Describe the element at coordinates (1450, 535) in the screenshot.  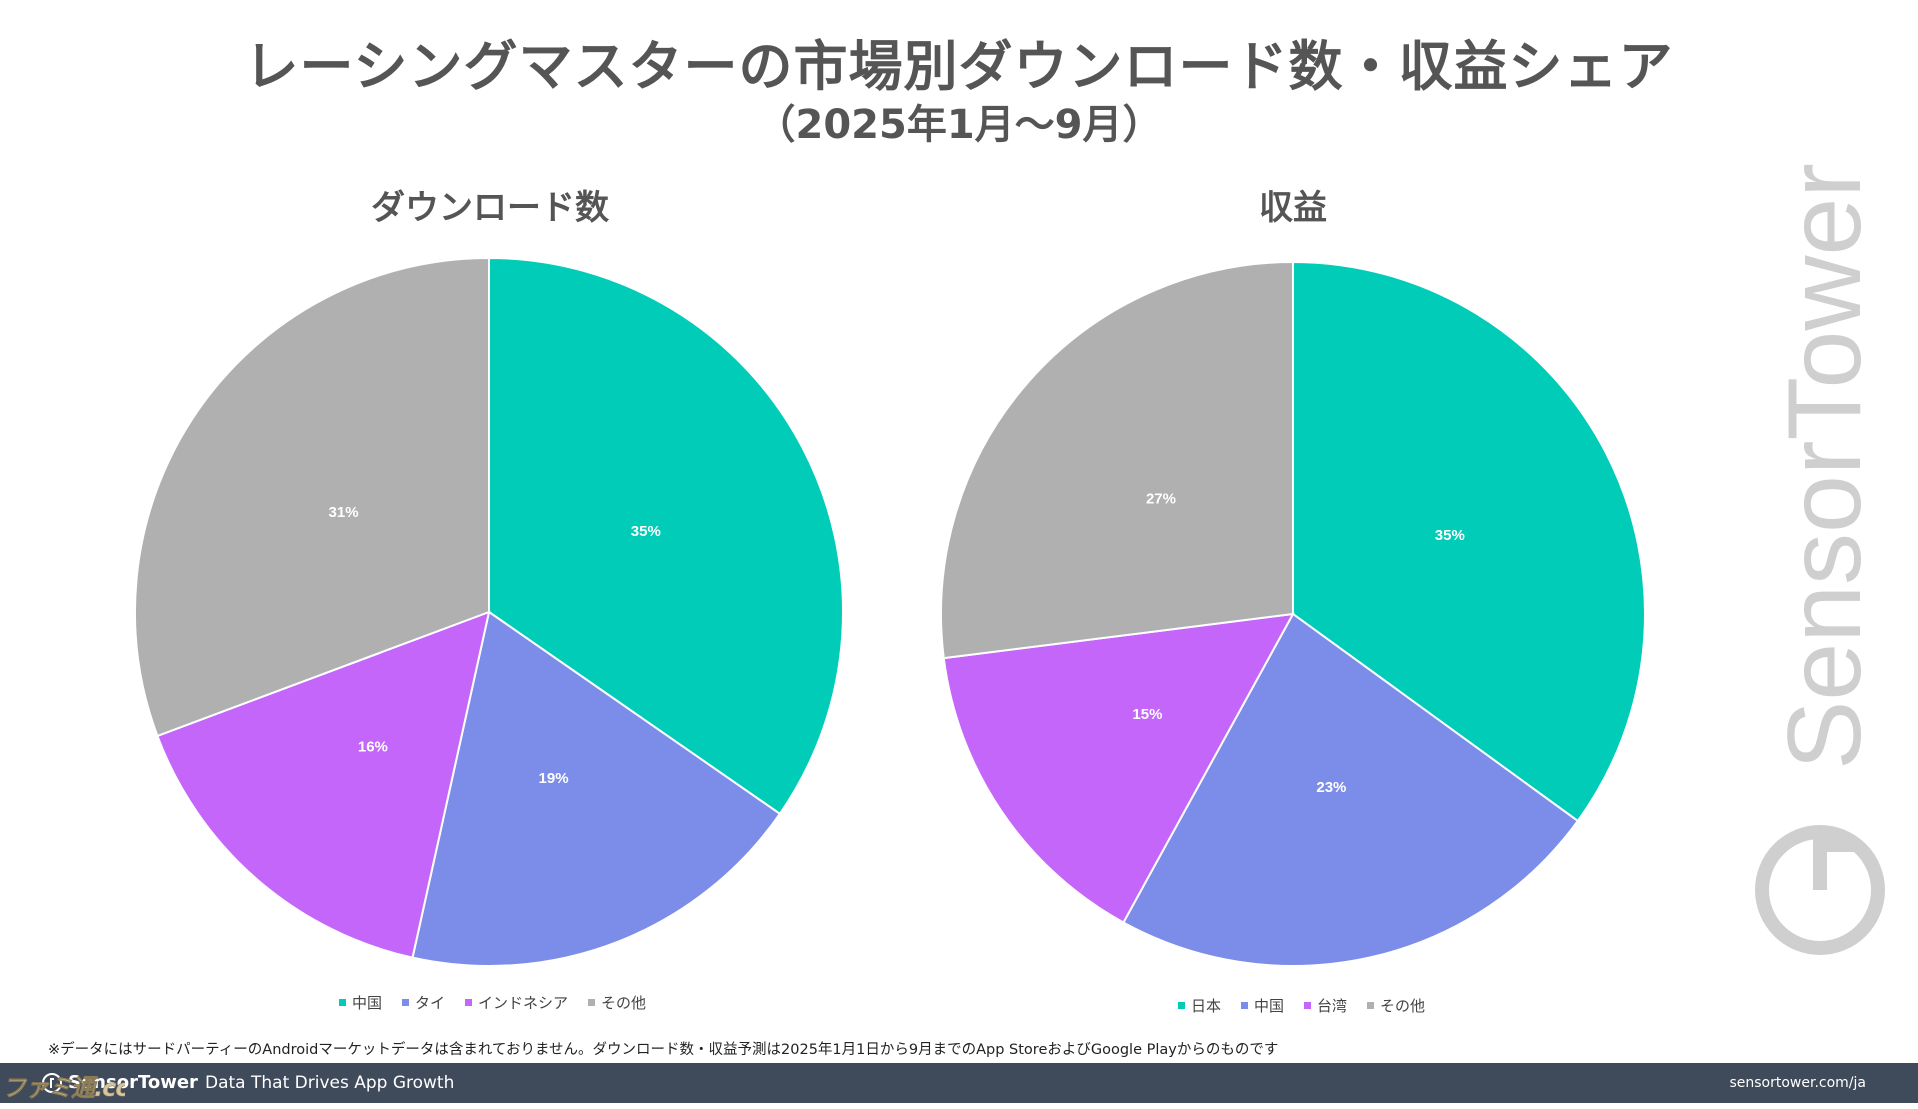
I see `revenue-slice-label-0: 35%` at that location.